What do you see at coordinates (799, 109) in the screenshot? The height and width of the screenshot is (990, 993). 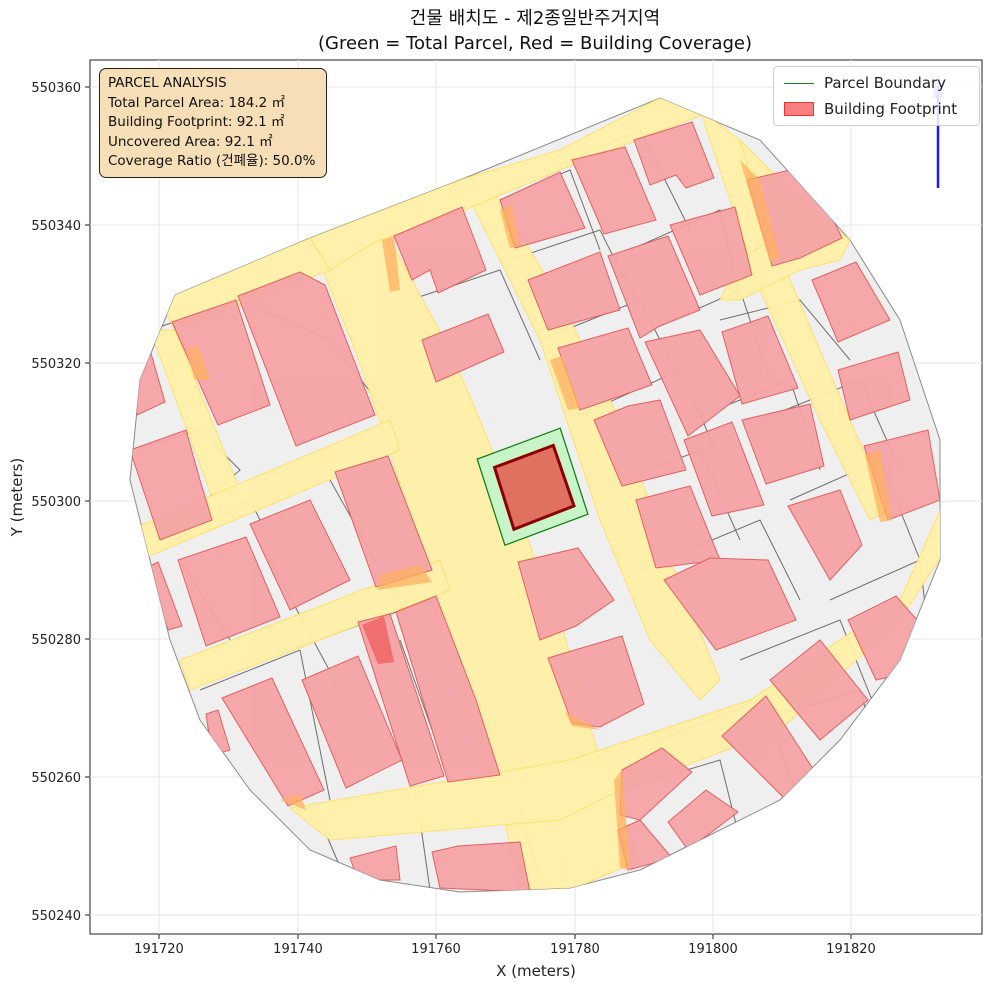 I see `legend-patch-swatch` at bounding box center [799, 109].